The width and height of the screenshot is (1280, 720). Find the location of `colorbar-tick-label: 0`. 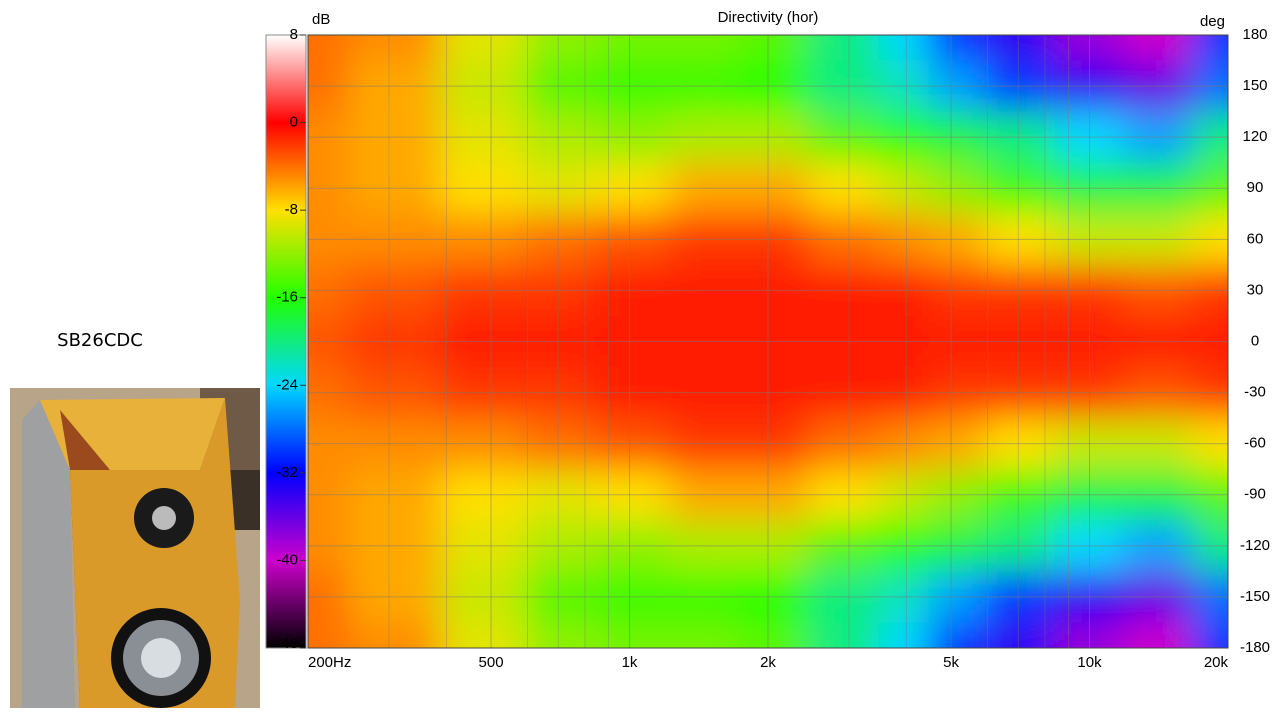

colorbar-tick-label: 0 is located at coordinates (294, 122).